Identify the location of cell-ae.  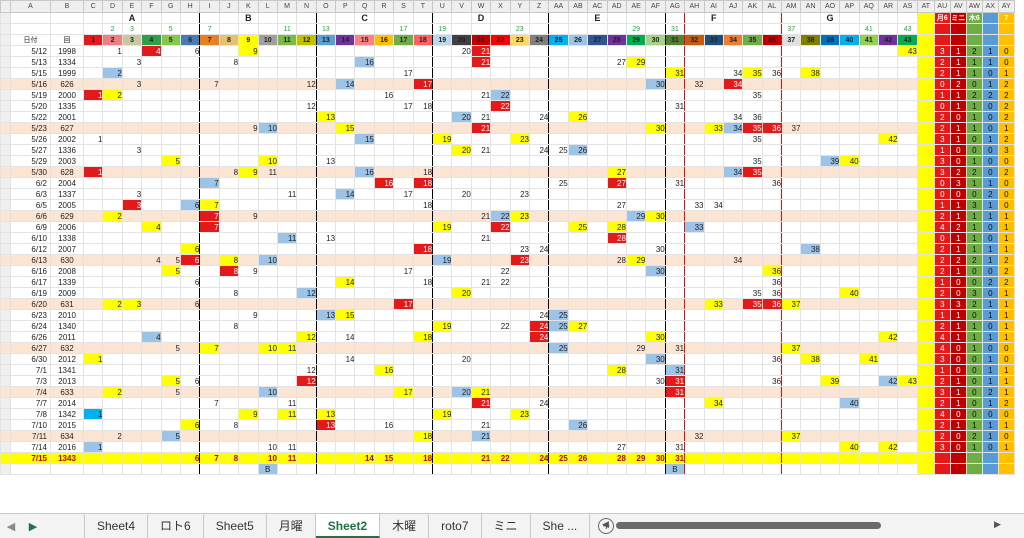
(636, 337).